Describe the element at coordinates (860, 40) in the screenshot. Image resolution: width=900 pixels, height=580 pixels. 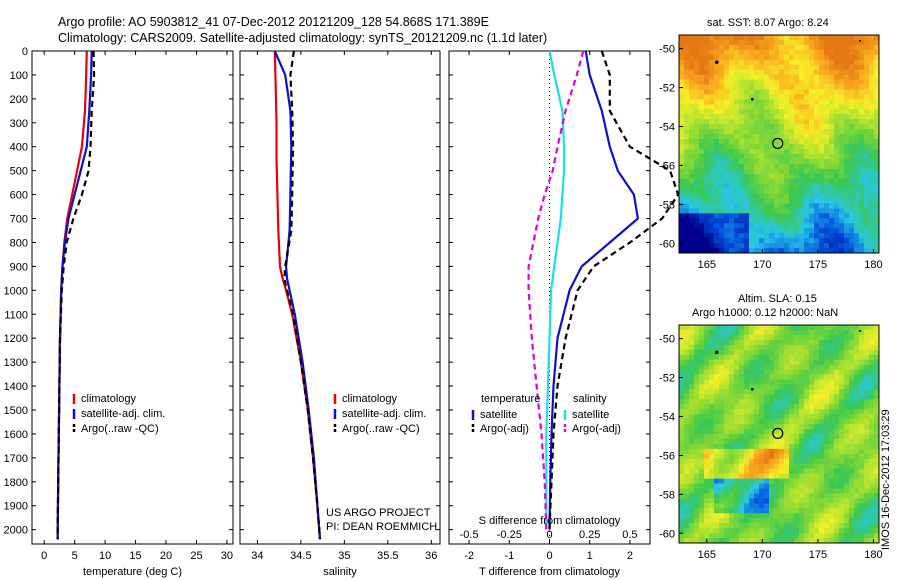
I see `island-dot` at that location.